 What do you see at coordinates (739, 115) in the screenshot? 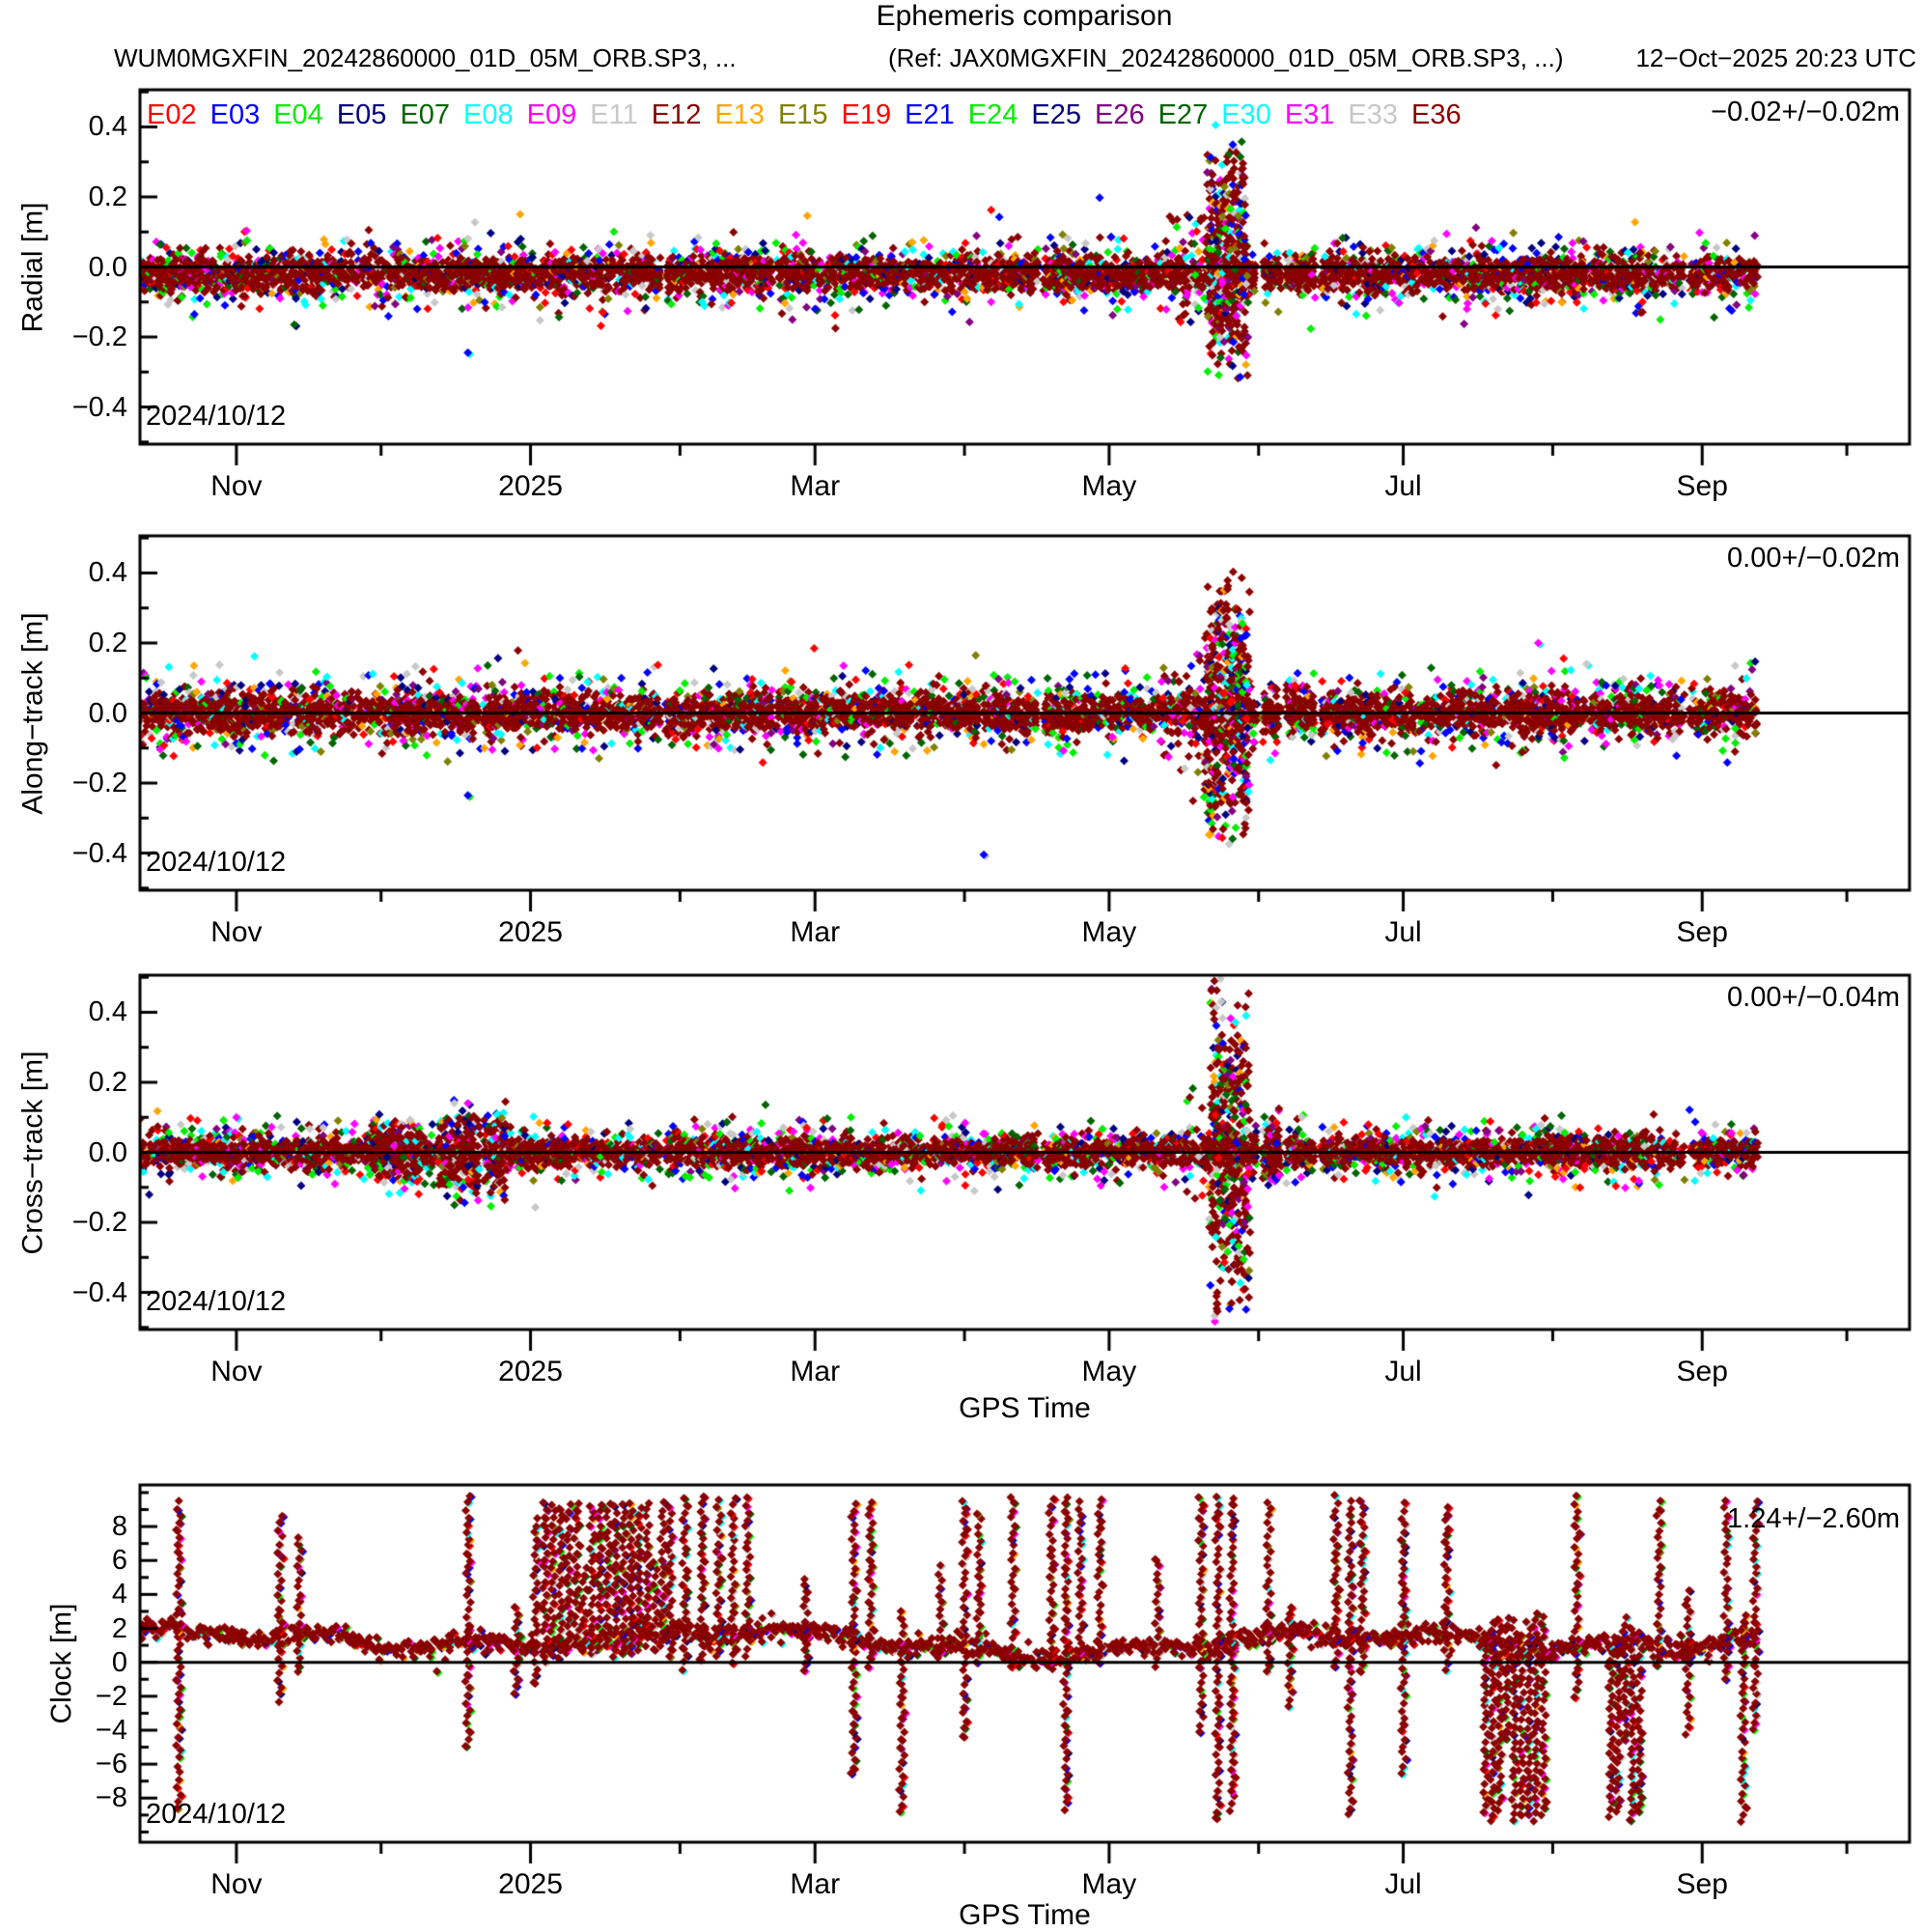
I see `legend-item-E13: E13` at bounding box center [739, 115].